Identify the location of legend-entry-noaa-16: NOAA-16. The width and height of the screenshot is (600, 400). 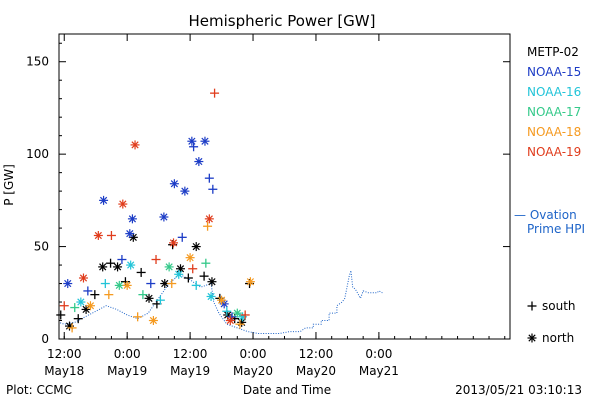
(554, 92).